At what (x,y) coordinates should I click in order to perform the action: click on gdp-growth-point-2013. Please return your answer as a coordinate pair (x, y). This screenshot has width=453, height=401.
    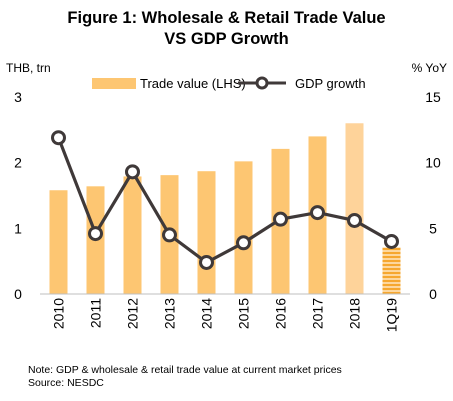
    Looking at the image, I should click on (169, 235).